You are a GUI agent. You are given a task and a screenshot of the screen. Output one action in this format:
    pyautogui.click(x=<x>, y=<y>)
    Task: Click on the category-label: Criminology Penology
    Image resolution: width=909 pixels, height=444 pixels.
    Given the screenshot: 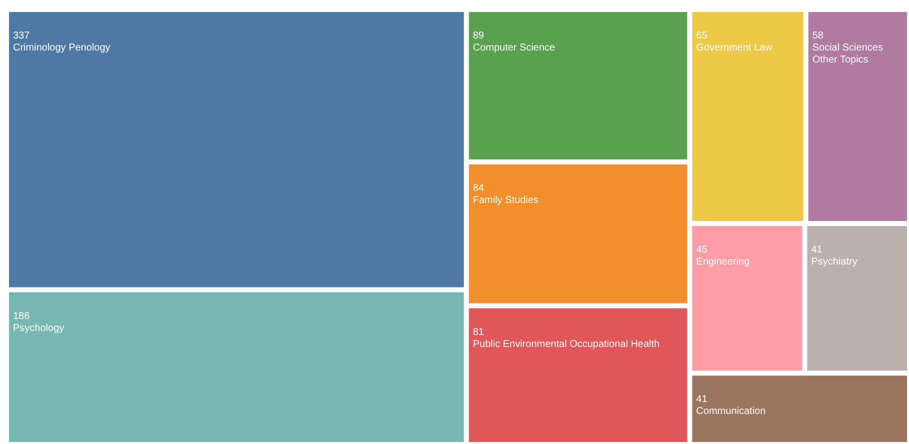 What is the action you would take?
    pyautogui.click(x=61, y=48)
    